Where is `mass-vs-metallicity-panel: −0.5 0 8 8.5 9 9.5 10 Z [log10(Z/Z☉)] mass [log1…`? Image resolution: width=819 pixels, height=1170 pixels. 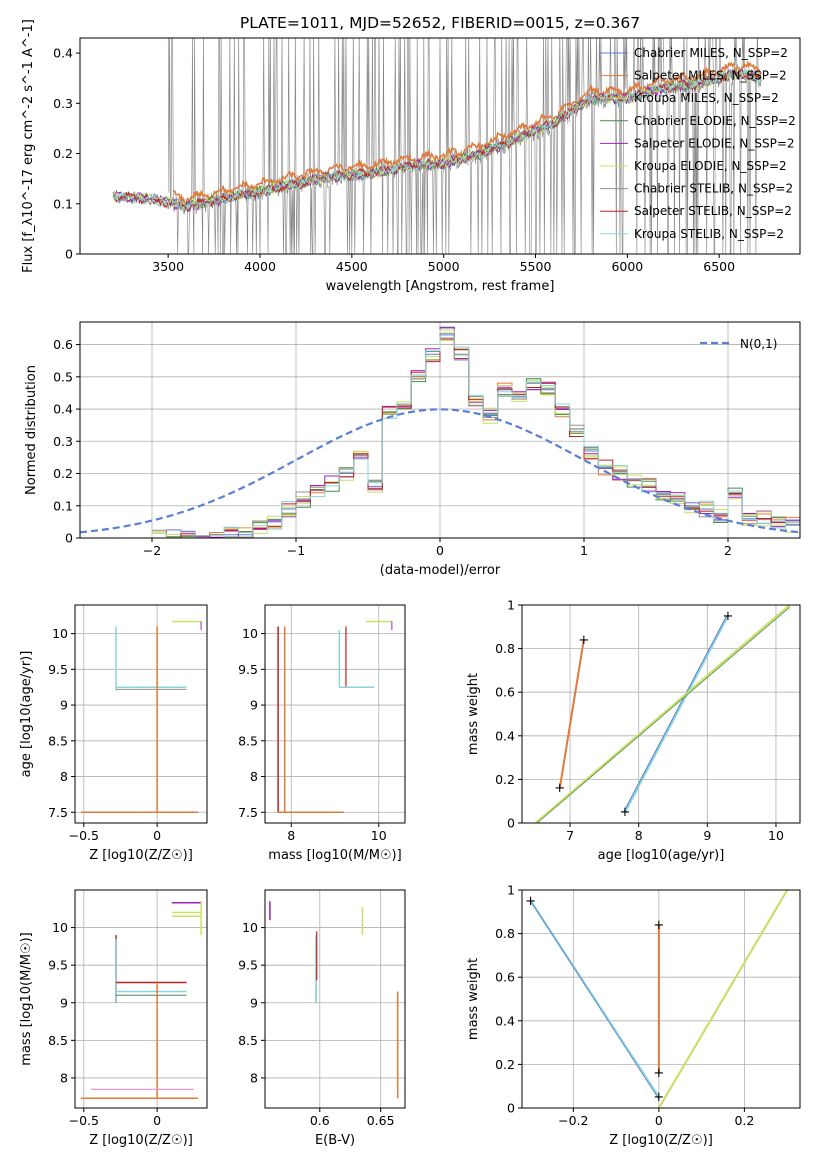
mass-vs-metallicity-panel: −0.5 0 8 8.5 9 9.5 10 Z [log10(Z/Z☉)] mass [log1… is located at coordinates (113, 1018).